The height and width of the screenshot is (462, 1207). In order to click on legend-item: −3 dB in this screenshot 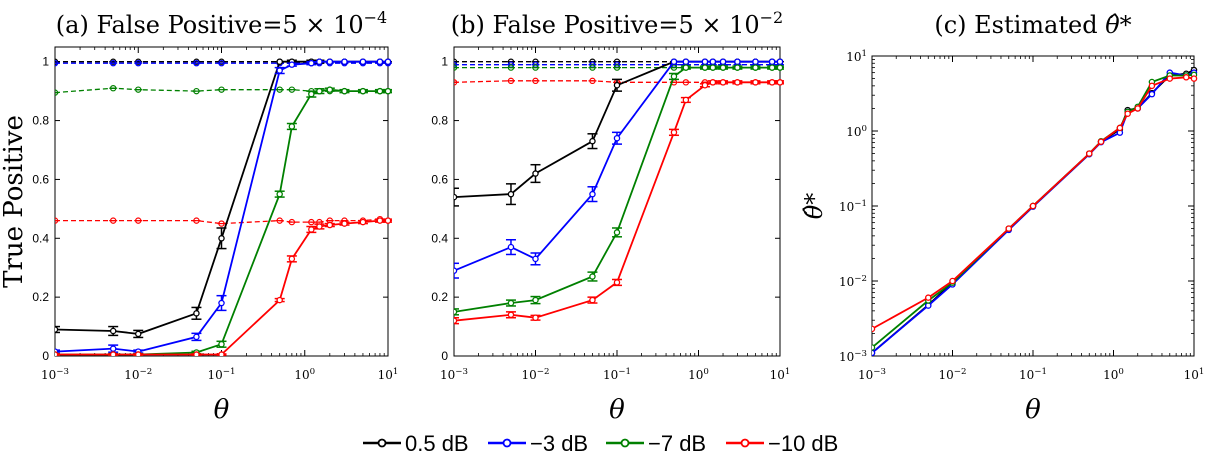, I will do `click(538, 443)`.